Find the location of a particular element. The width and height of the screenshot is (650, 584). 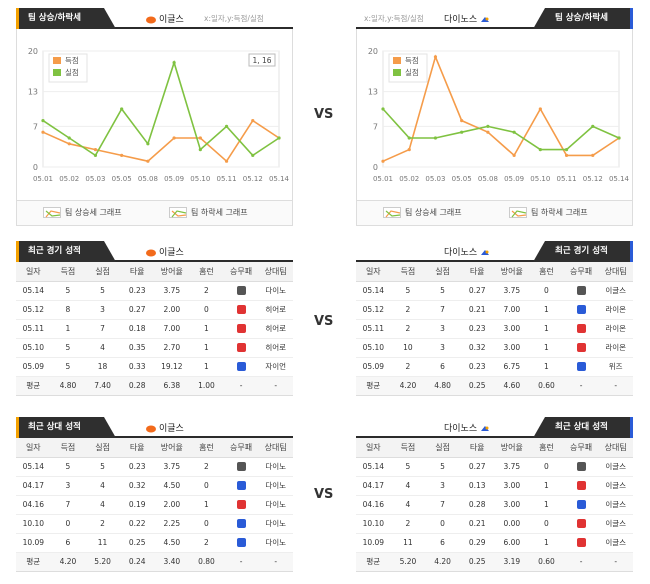

up-graph-icon is located at coordinates (52, 212).